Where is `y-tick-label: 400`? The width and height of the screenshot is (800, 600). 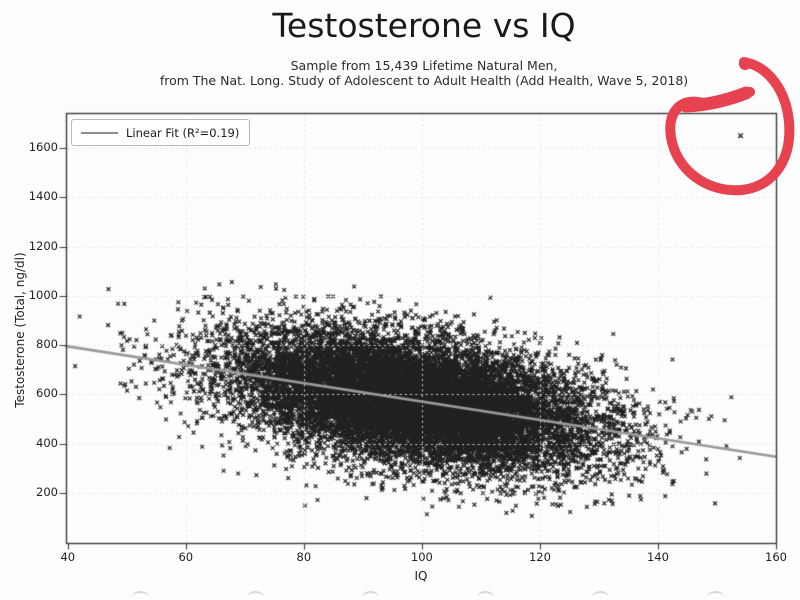
y-tick-label: 400 is located at coordinates (47, 442).